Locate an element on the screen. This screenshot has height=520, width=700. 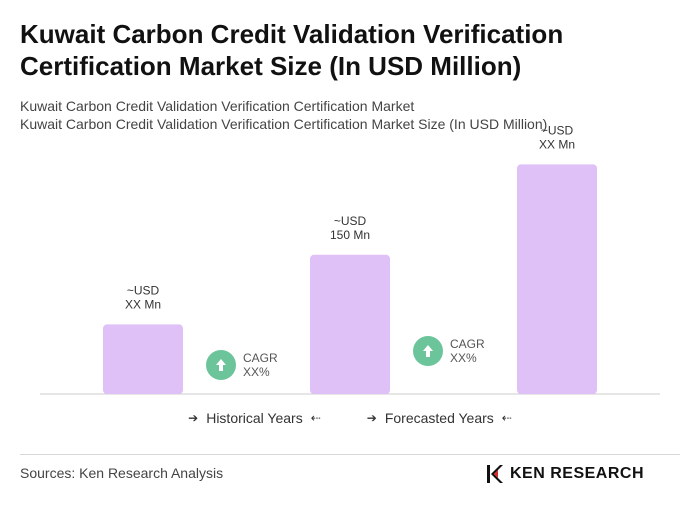
bar-label-2-line-2: 150 Mn is located at coordinates (350, 235).